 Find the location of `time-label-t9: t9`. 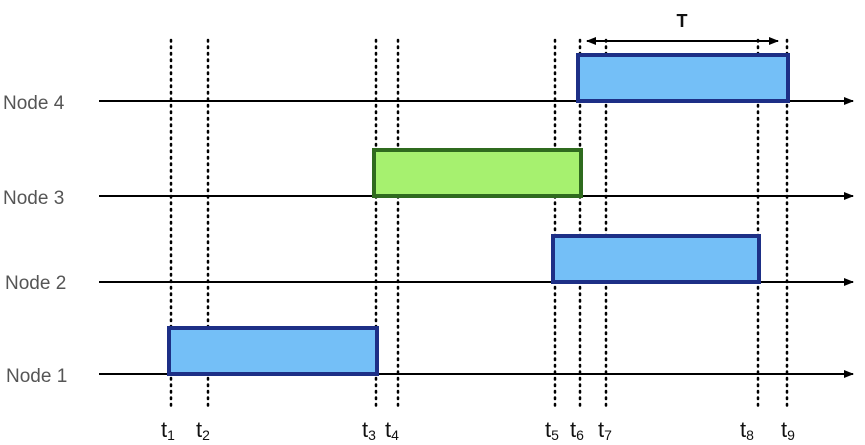

time-label-t9: t9 is located at coordinates (788, 430).